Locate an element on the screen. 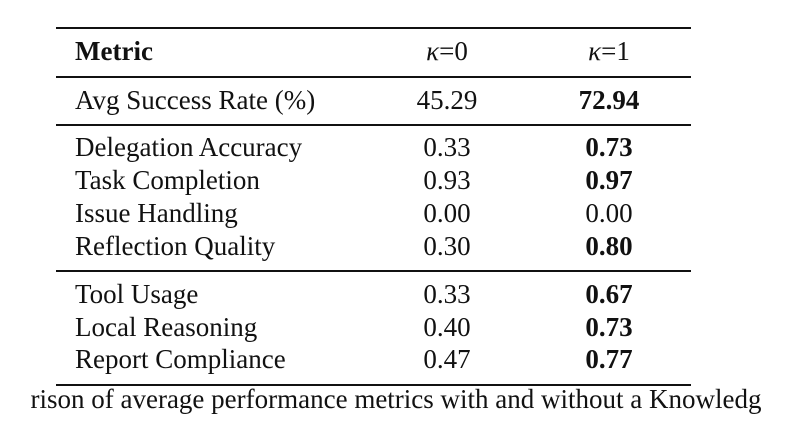  value-k1: 0.67 is located at coordinates (609, 294).